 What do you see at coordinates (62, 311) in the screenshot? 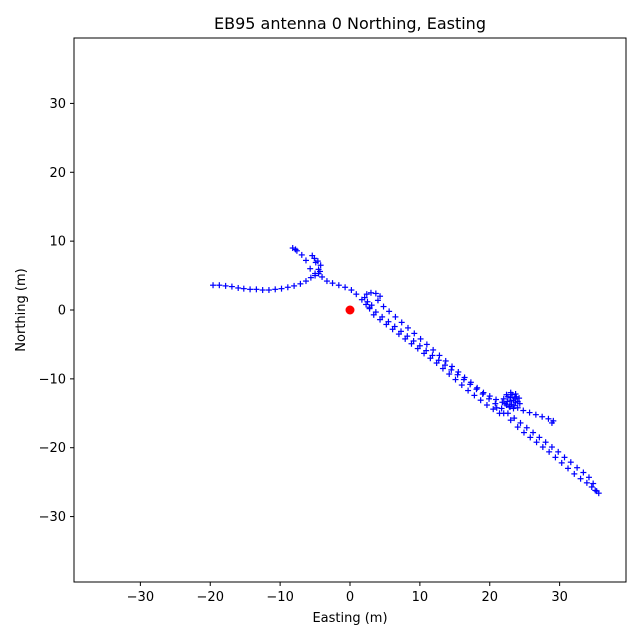
I see `y-tick-label: 0` at bounding box center [62, 311].